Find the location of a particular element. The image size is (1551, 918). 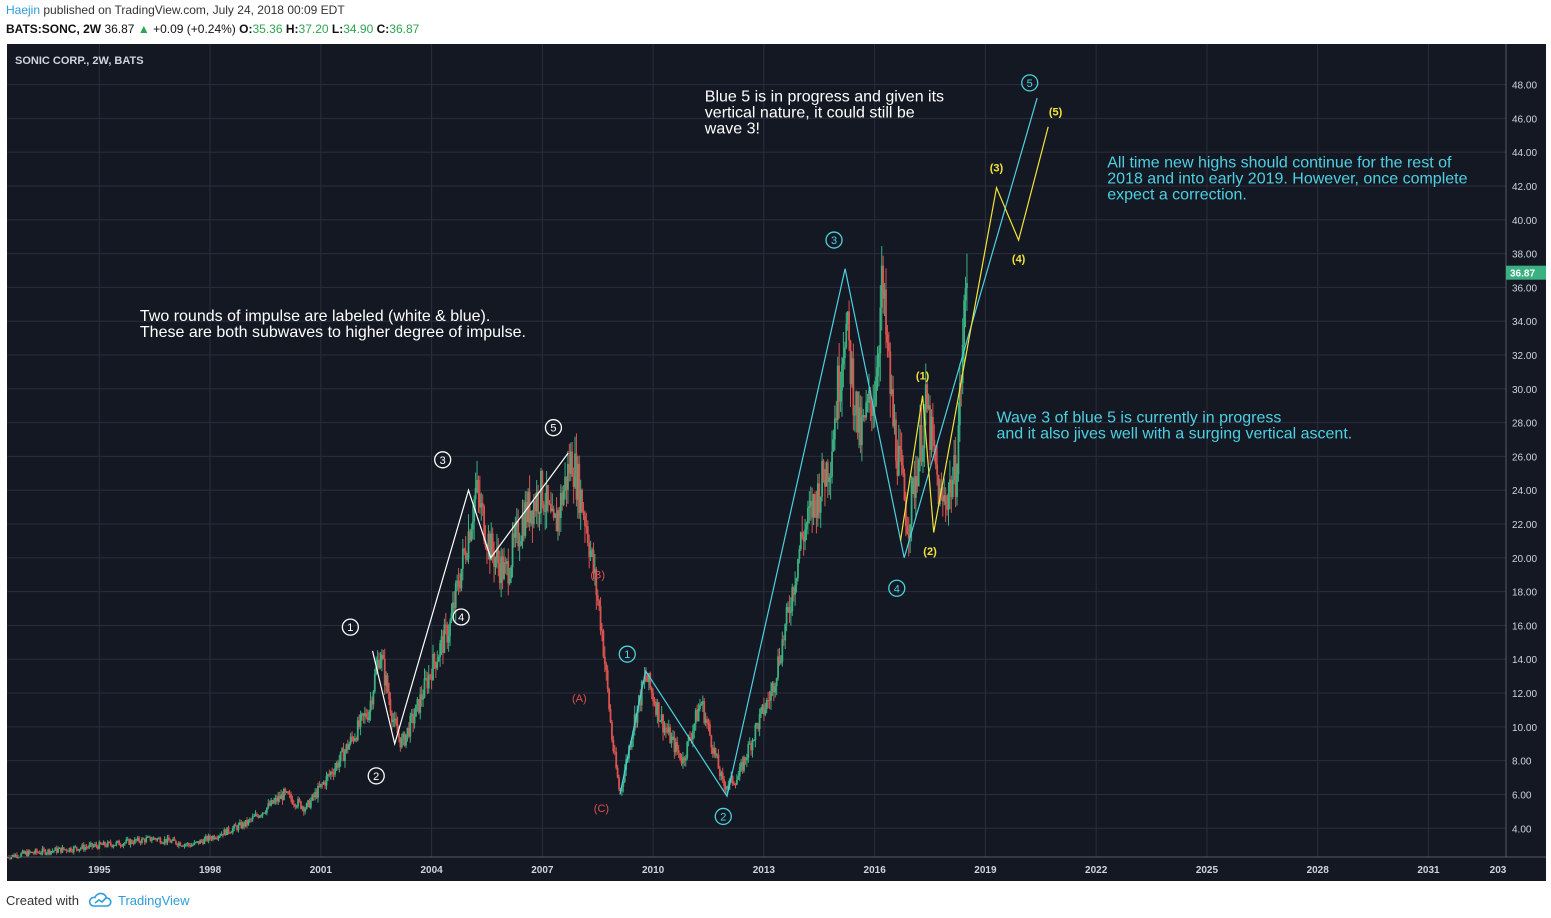

wave-label-circle is located at coordinates (723, 816).